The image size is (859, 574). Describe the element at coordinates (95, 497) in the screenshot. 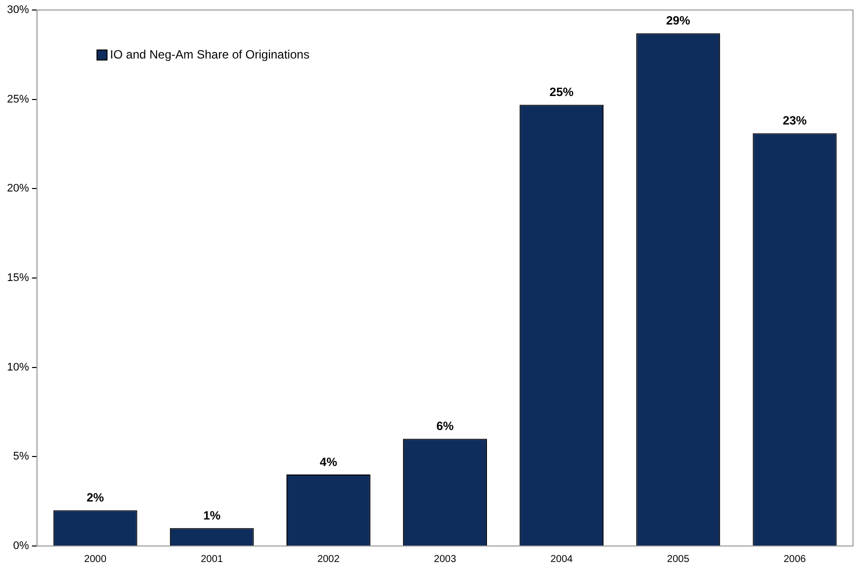

I see `data-label: 2%` at that location.